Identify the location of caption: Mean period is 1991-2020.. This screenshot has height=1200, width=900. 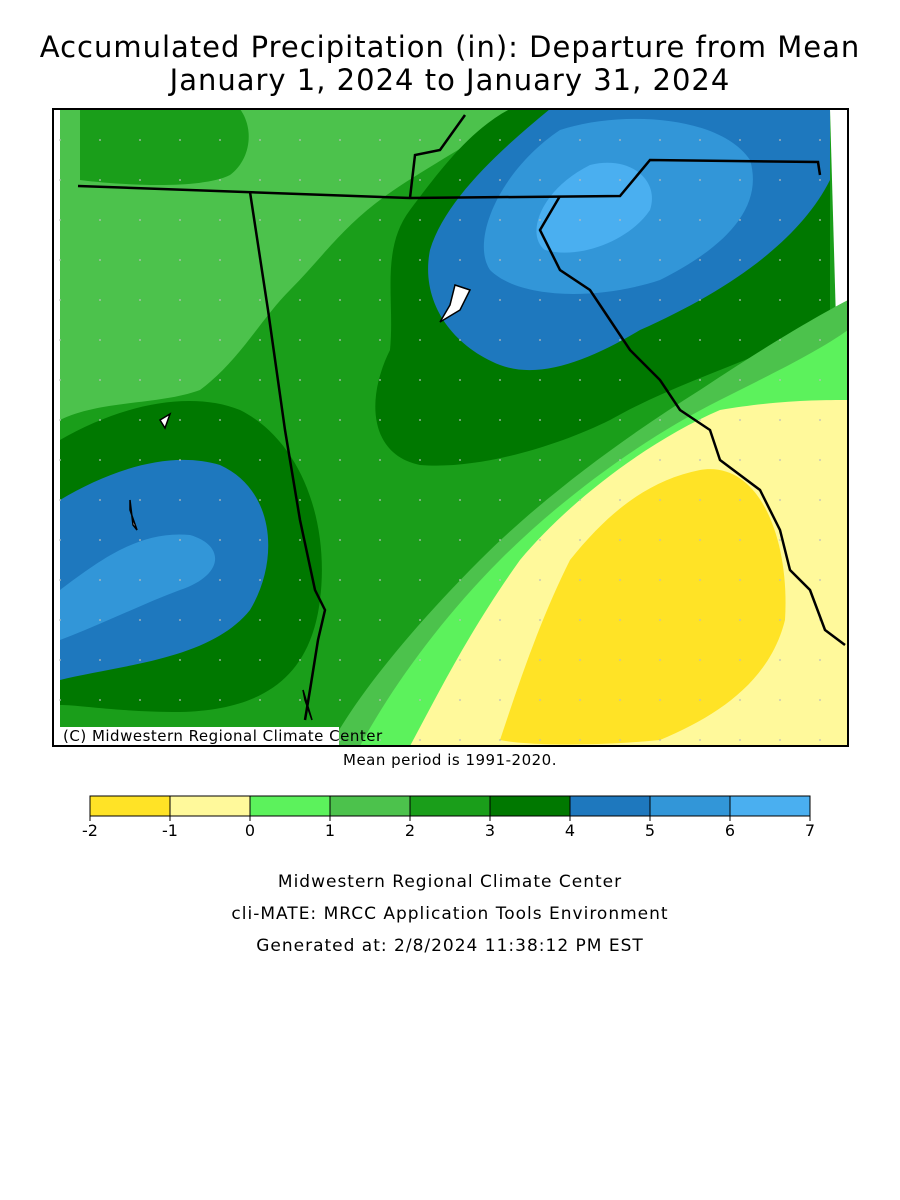
(450, 760).